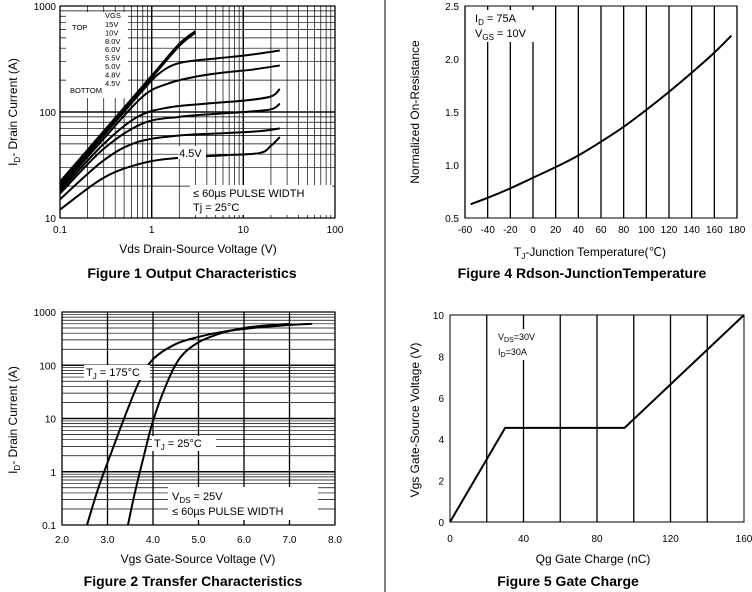 This screenshot has height=592, width=752. What do you see at coordinates (111, 32) in the screenshot?
I see `fig1-legend-item: 10V` at bounding box center [111, 32].